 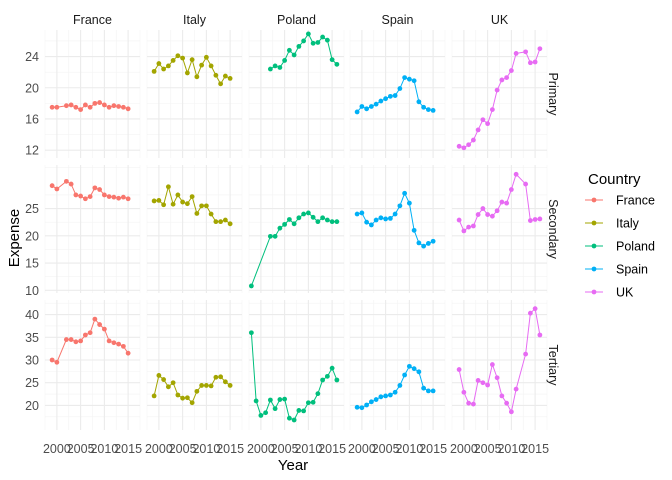 I want to click on y-tick-label: 30, so click(x=32, y=361).